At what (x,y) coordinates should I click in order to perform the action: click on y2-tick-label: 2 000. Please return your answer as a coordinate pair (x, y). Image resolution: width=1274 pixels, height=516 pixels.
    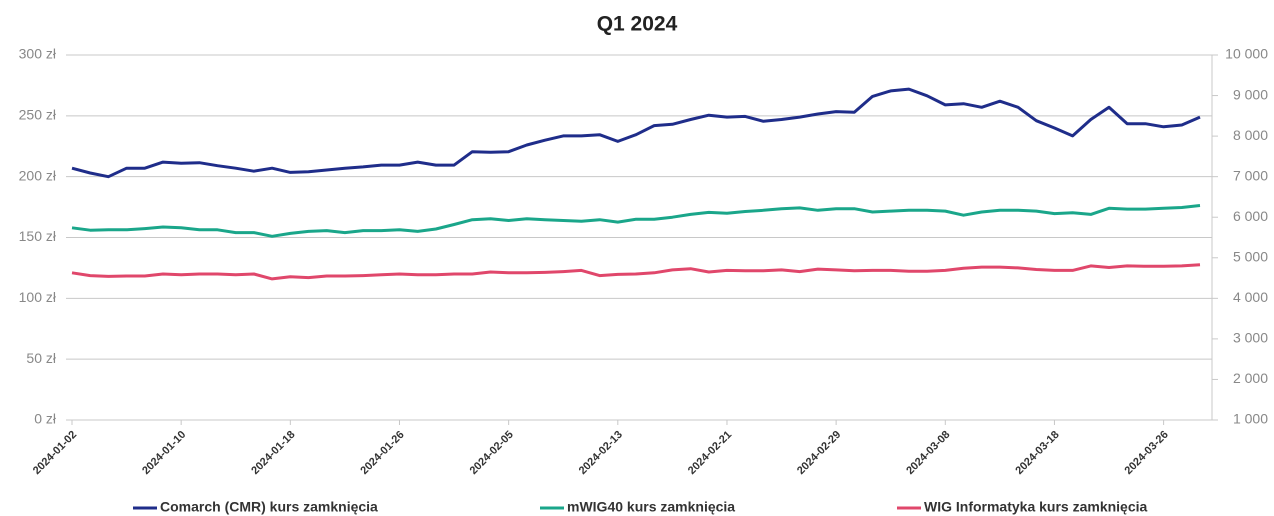
    Looking at the image, I should click on (1250, 378).